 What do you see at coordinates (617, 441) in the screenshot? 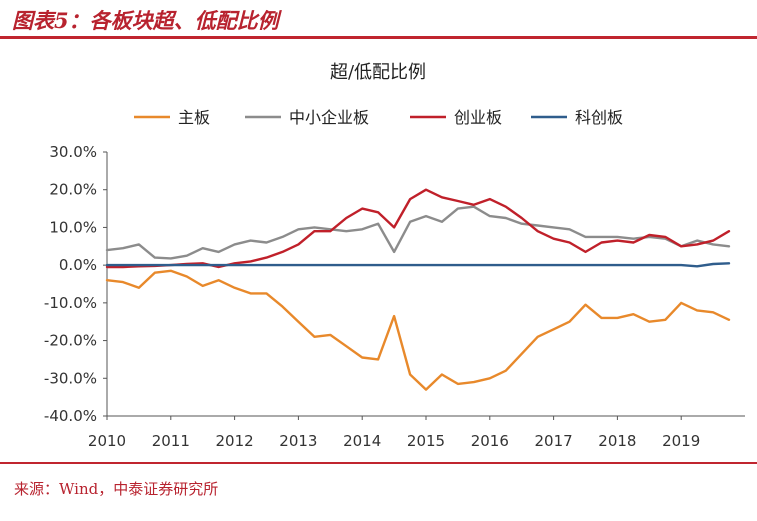
I see `x-tick-label: 2018` at bounding box center [617, 441].